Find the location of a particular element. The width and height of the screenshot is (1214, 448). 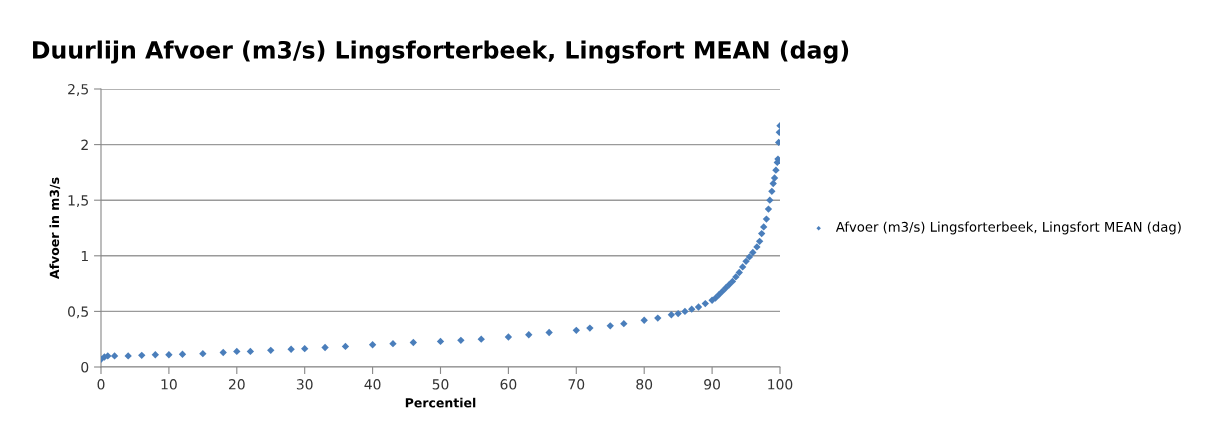

x-tick-label: 0 is located at coordinates (101, 384).